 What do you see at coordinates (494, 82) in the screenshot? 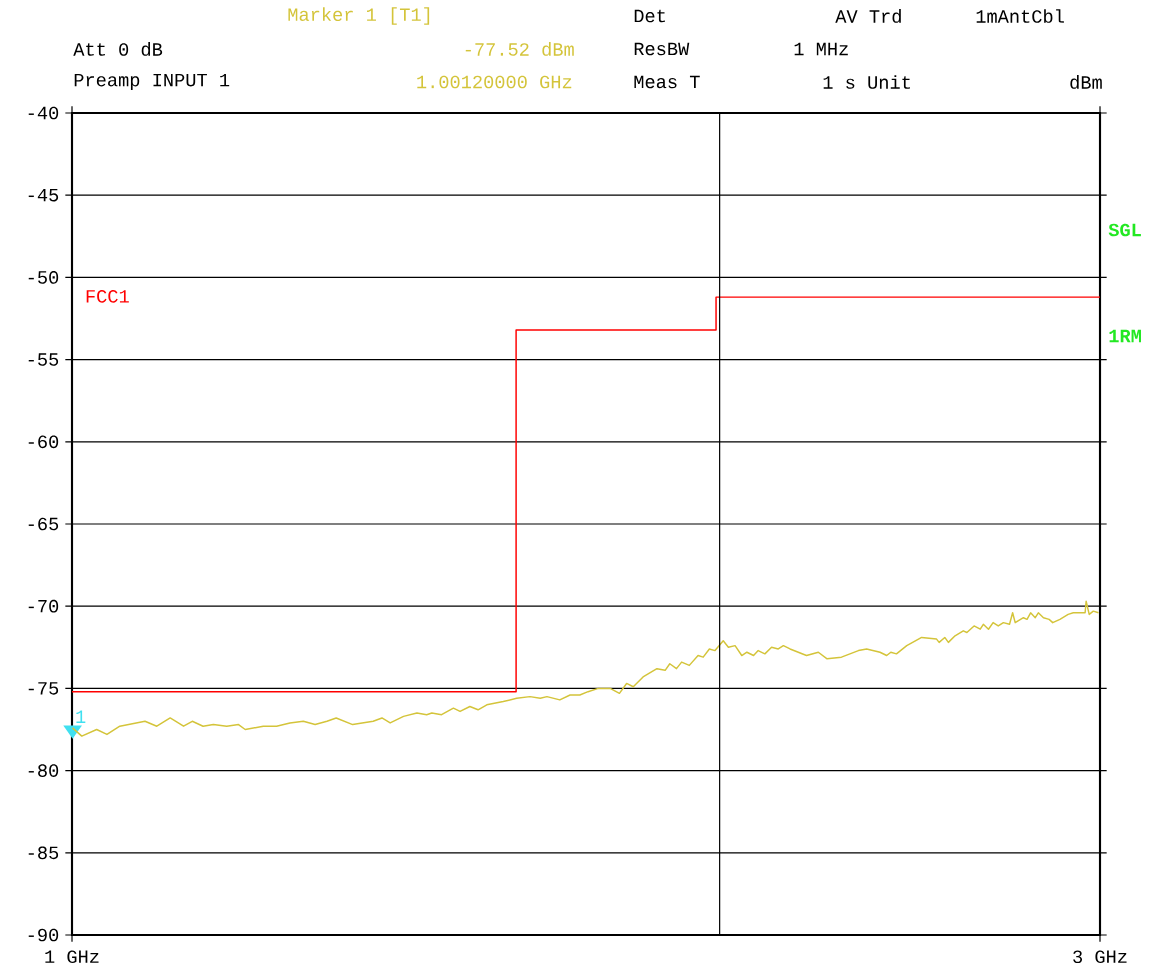
I see `text: 1.00120000 GHz` at bounding box center [494, 82].